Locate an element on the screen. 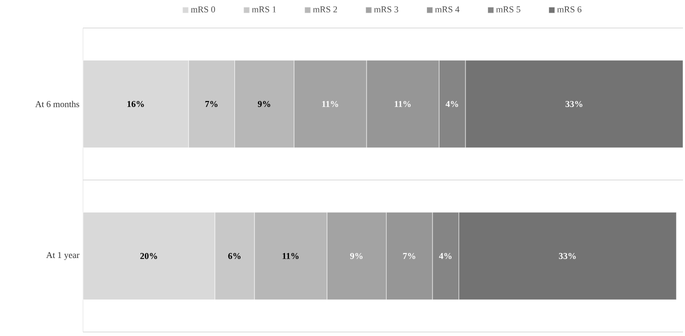 The height and width of the screenshot is (336, 685). legend-label: mRS 2 is located at coordinates (325, 9).